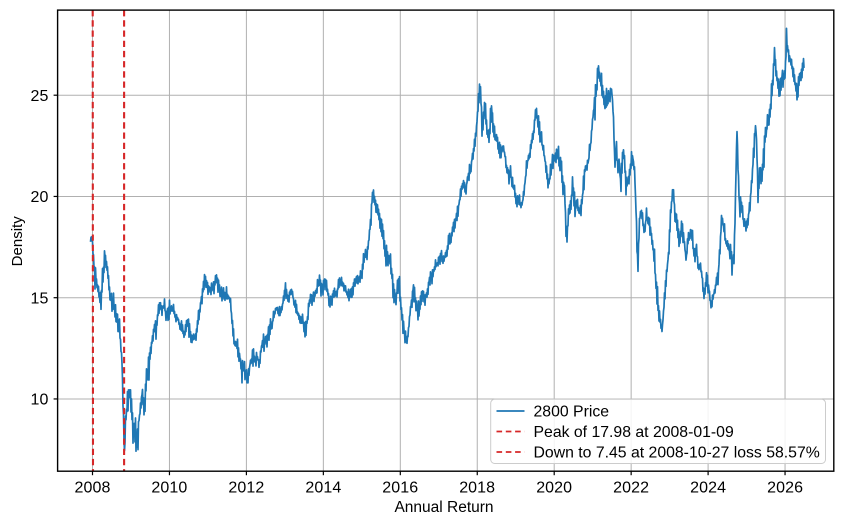  What do you see at coordinates (40, 298) in the screenshot?
I see `svg-text: 15` at bounding box center [40, 298].